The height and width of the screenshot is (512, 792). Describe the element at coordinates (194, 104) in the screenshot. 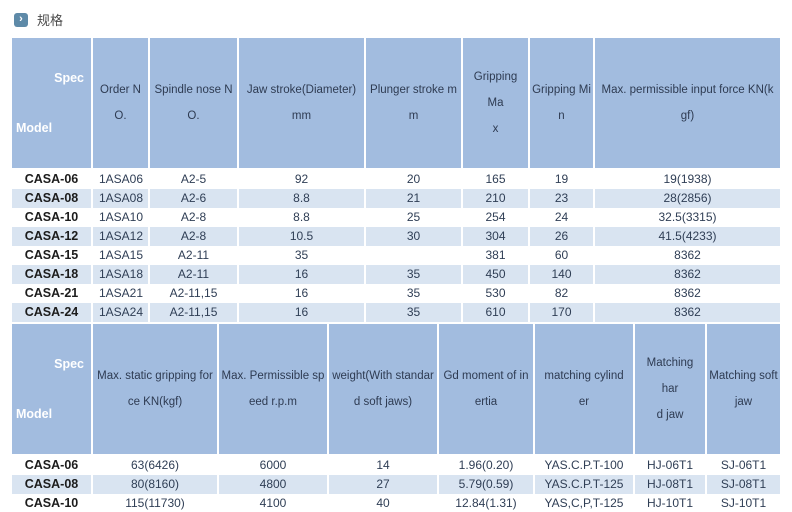

I see `column-header: Spindle nose N O.` at that location.